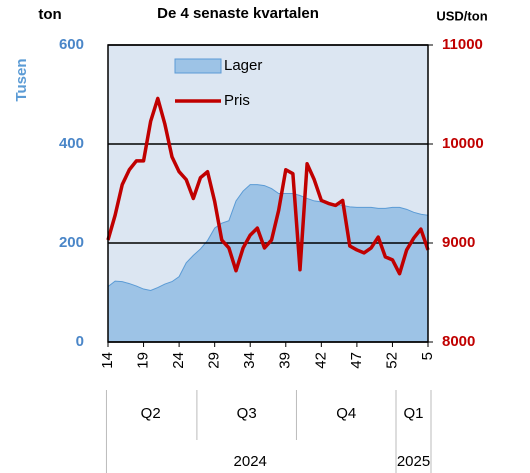 This screenshot has width=530, height=473. What do you see at coordinates (151, 413) in the screenshot?
I see `group-label: Q2` at bounding box center [151, 413].